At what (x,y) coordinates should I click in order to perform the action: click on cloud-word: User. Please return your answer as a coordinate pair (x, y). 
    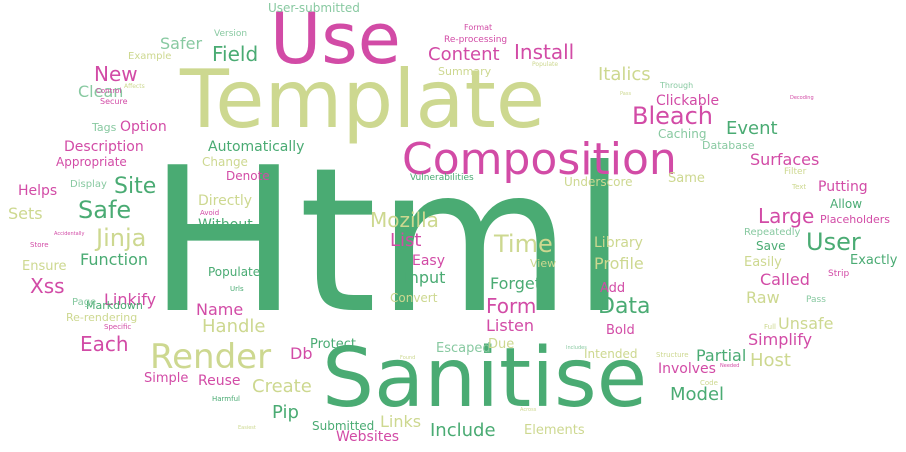
    Looking at the image, I should click on (833, 242).